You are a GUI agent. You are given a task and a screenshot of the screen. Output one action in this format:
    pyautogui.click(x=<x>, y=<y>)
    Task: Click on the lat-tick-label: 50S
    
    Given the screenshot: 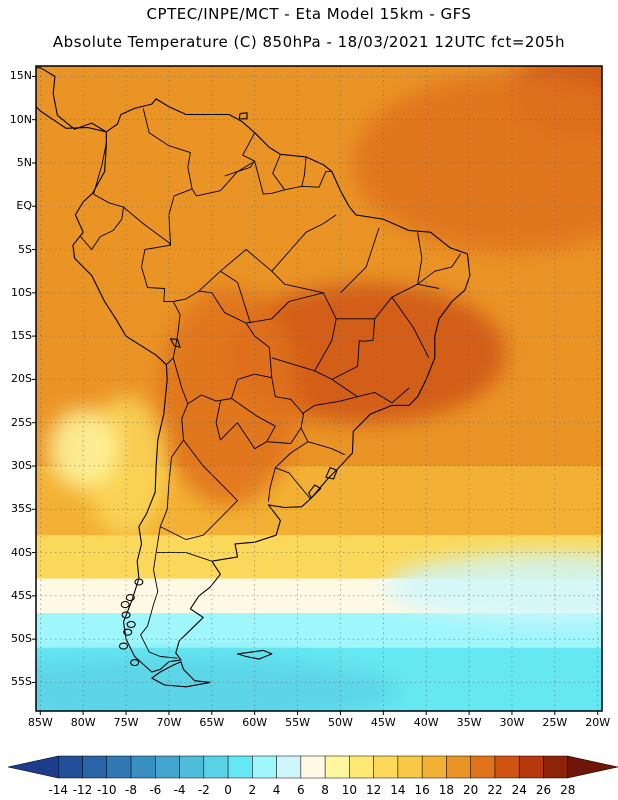 What is the action you would take?
    pyautogui.click(x=21, y=639)
    